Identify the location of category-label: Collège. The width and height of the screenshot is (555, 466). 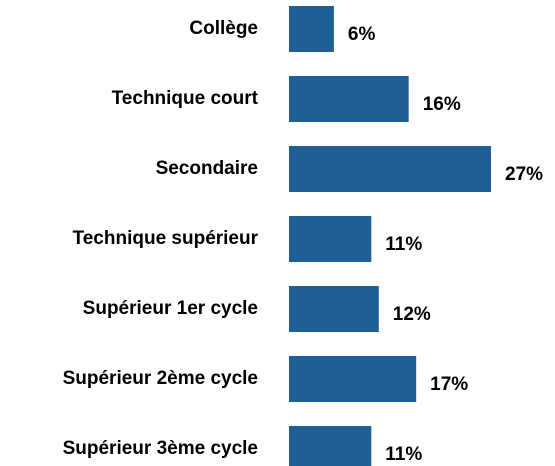
(223, 28).